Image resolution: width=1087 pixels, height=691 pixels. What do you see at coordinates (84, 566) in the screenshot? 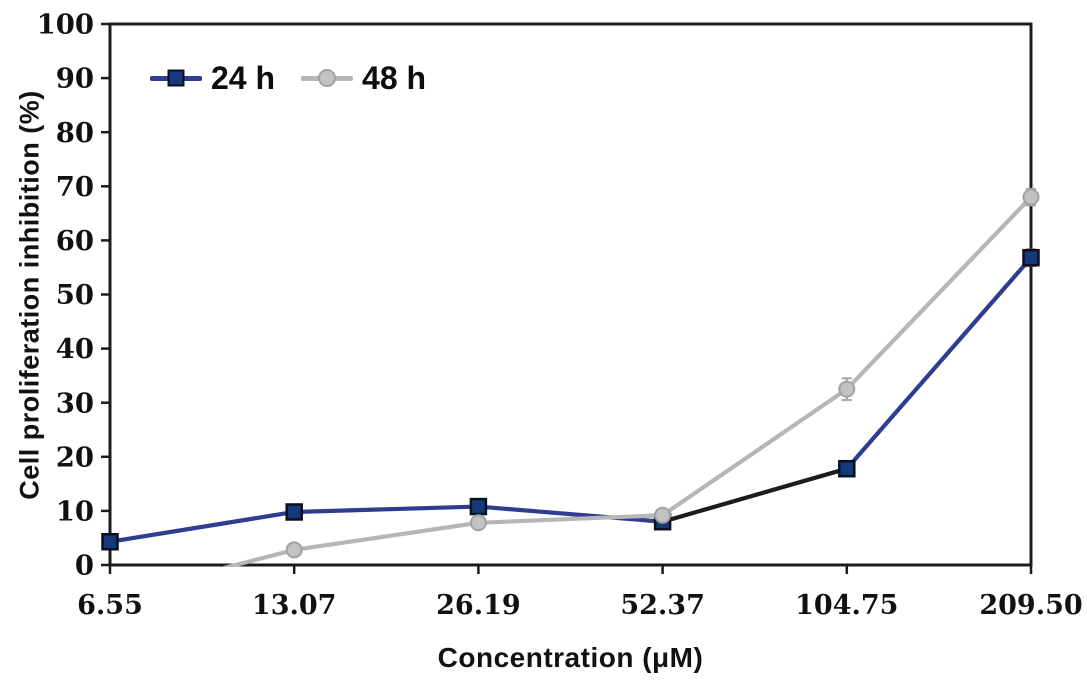
I see `y-tick-label: 0` at bounding box center [84, 566].